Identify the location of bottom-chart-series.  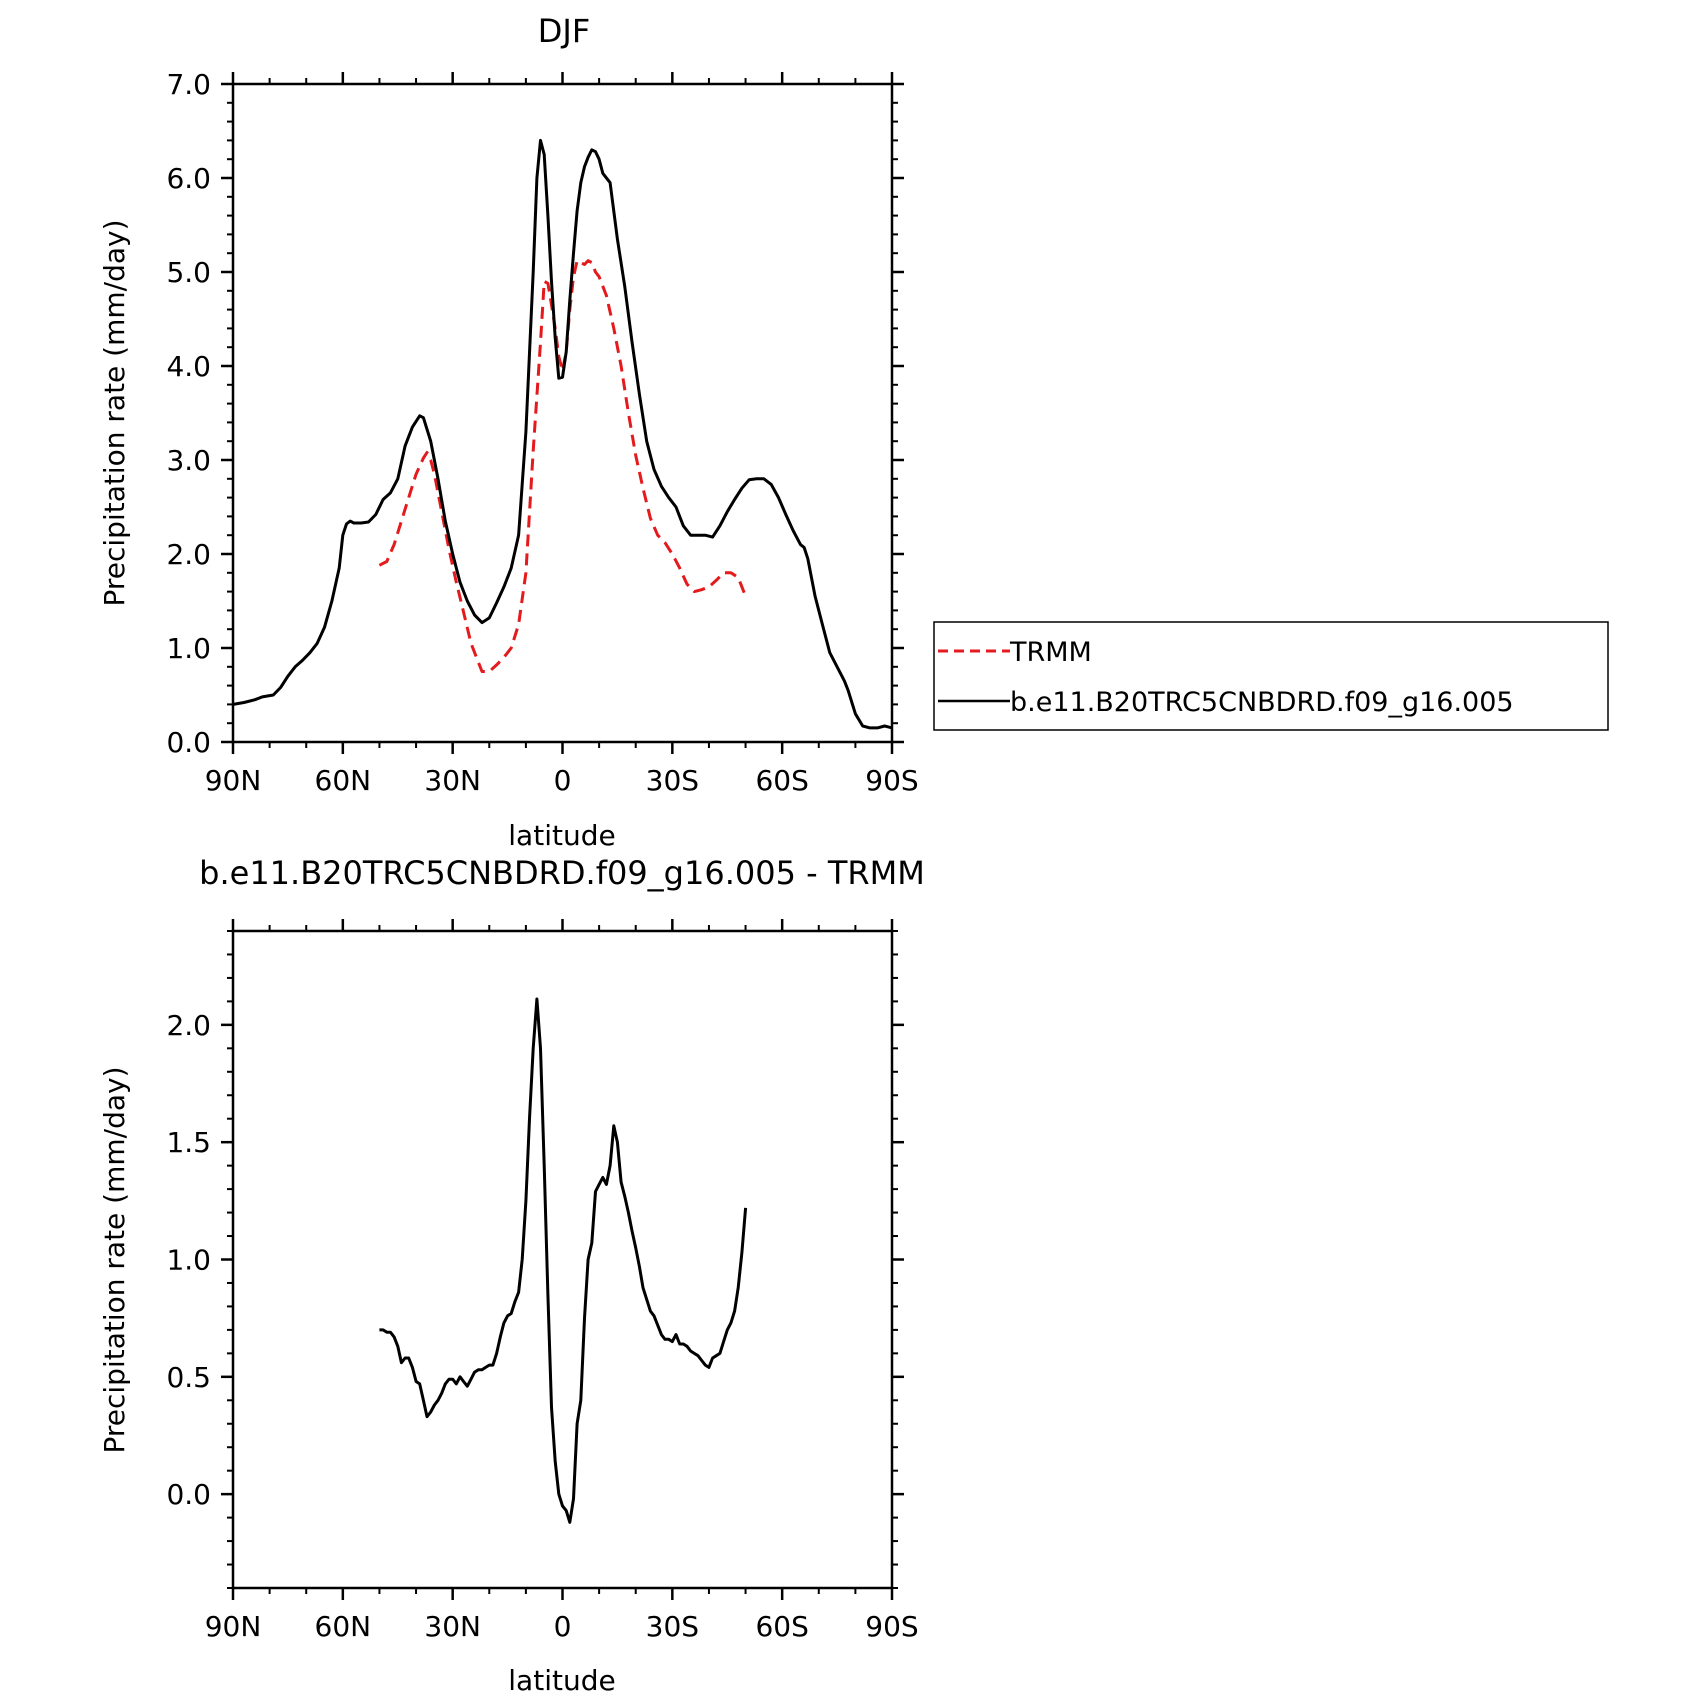
(563, 1260).